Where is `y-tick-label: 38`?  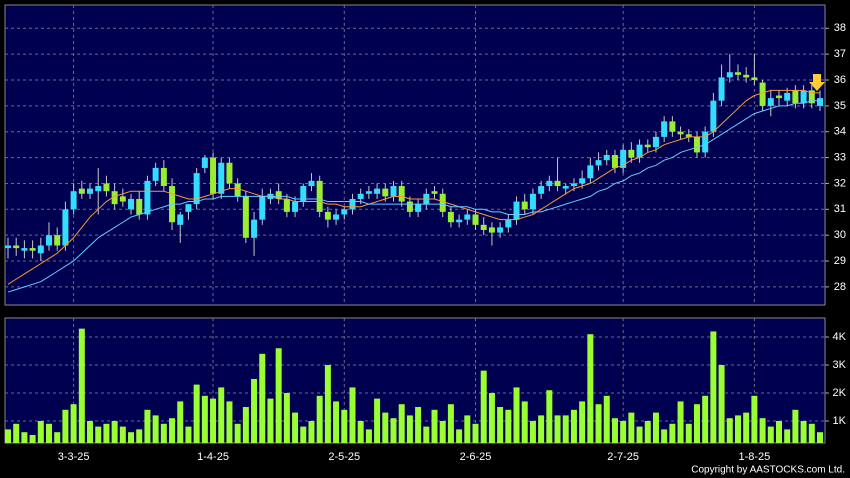
y-tick-label: 38 is located at coordinates (840, 28).